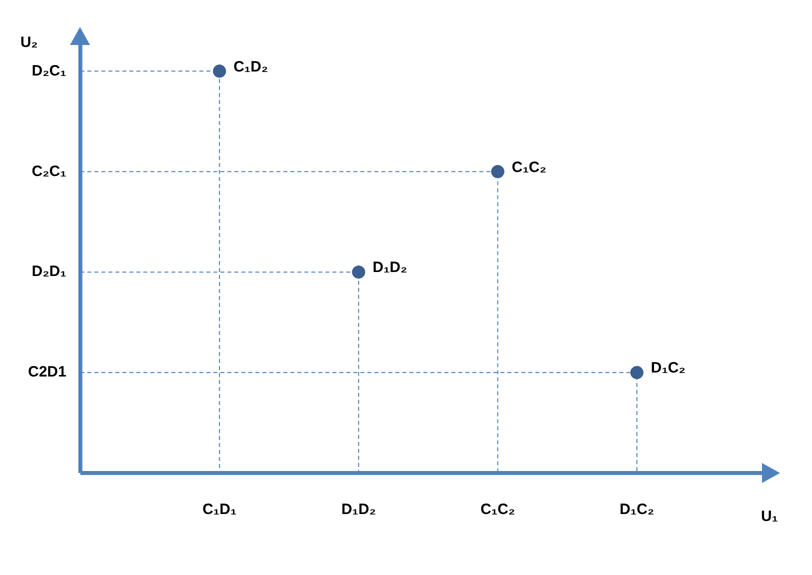 This screenshot has height=575, width=812. What do you see at coordinates (49, 171) in the screenshot?
I see `category-label: C₂C₁` at bounding box center [49, 171].